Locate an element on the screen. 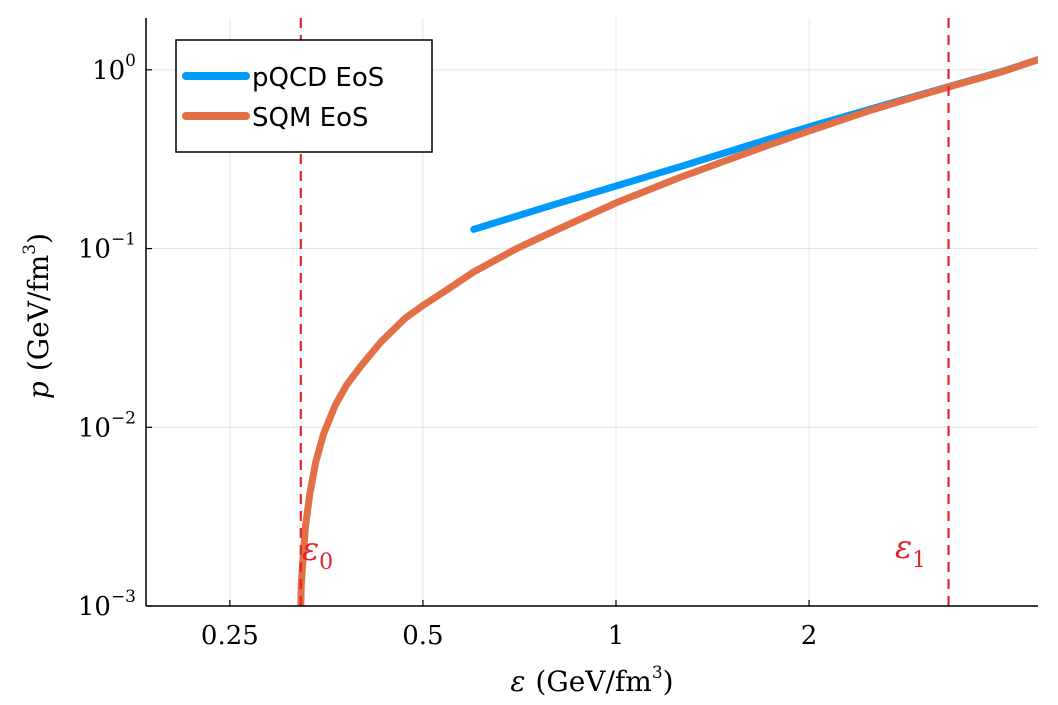 The width and height of the screenshot is (1058, 705). epsilon-1-label: ε1 is located at coordinates (910, 550).